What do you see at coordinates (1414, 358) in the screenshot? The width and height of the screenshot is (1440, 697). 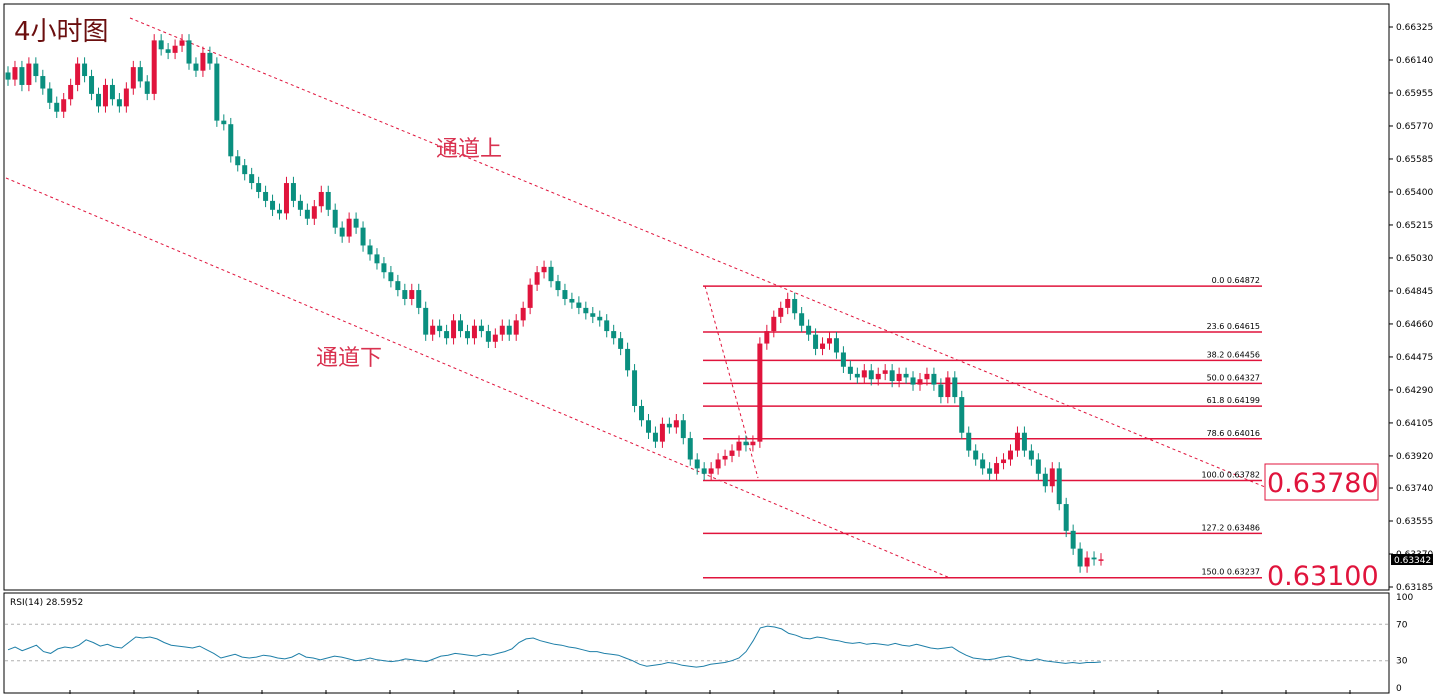 I see `price-tick-label: 0.64475` at bounding box center [1414, 358].